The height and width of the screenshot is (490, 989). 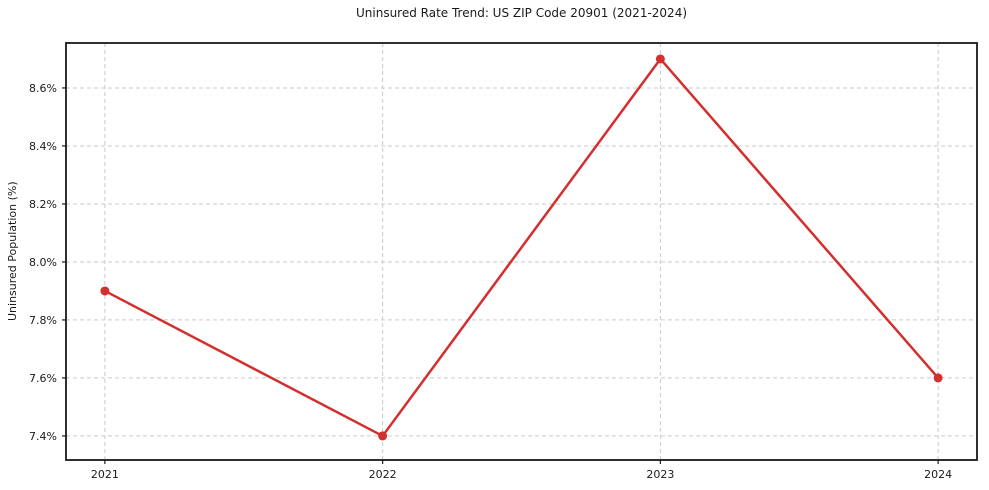 What do you see at coordinates (43, 436) in the screenshot?
I see `y-tick-label: 7.4%` at bounding box center [43, 436].